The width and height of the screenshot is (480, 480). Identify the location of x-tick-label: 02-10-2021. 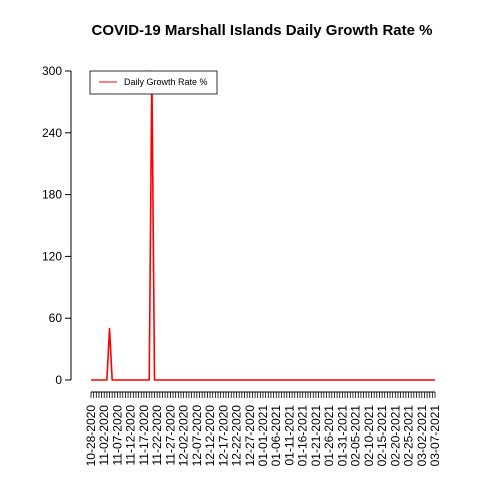
(369, 436).